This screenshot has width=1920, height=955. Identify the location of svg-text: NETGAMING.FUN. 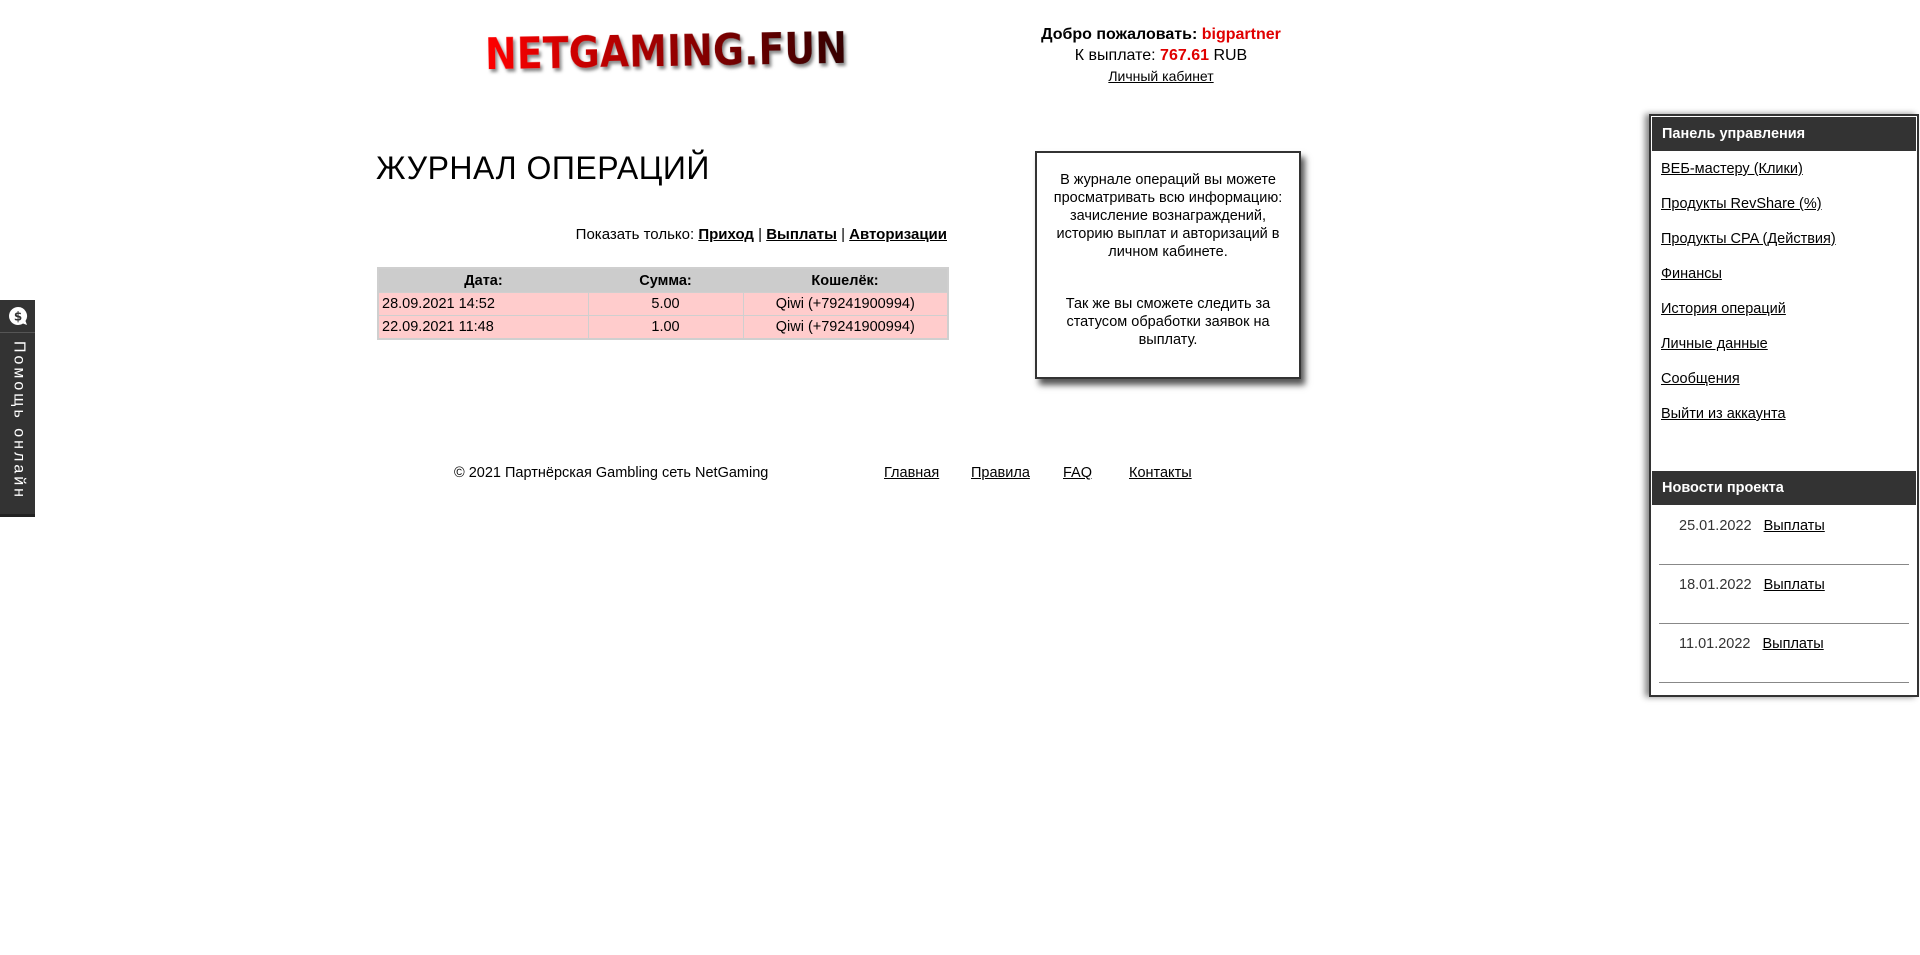
(666, 50).